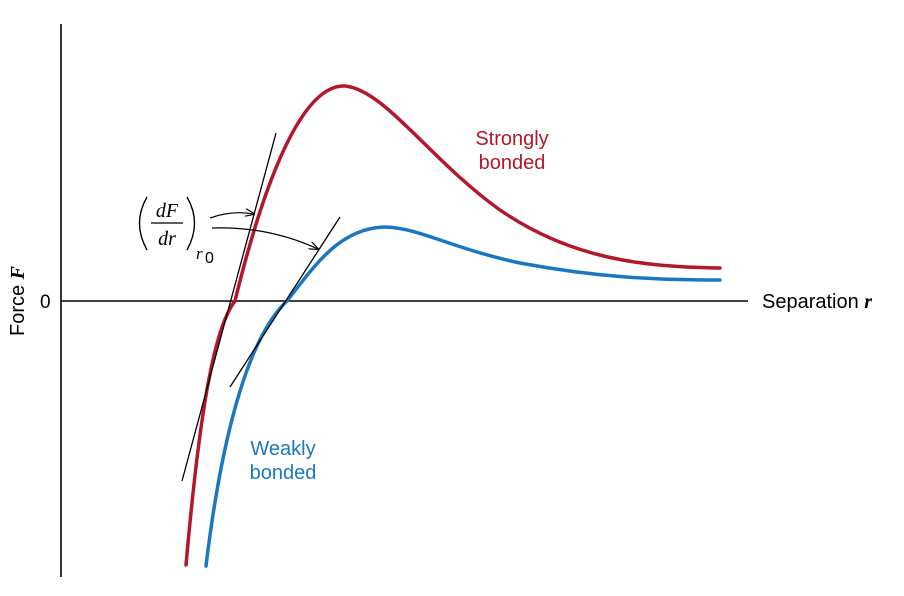 The height and width of the screenshot is (596, 904). I want to click on right-paren, so click(191, 223).